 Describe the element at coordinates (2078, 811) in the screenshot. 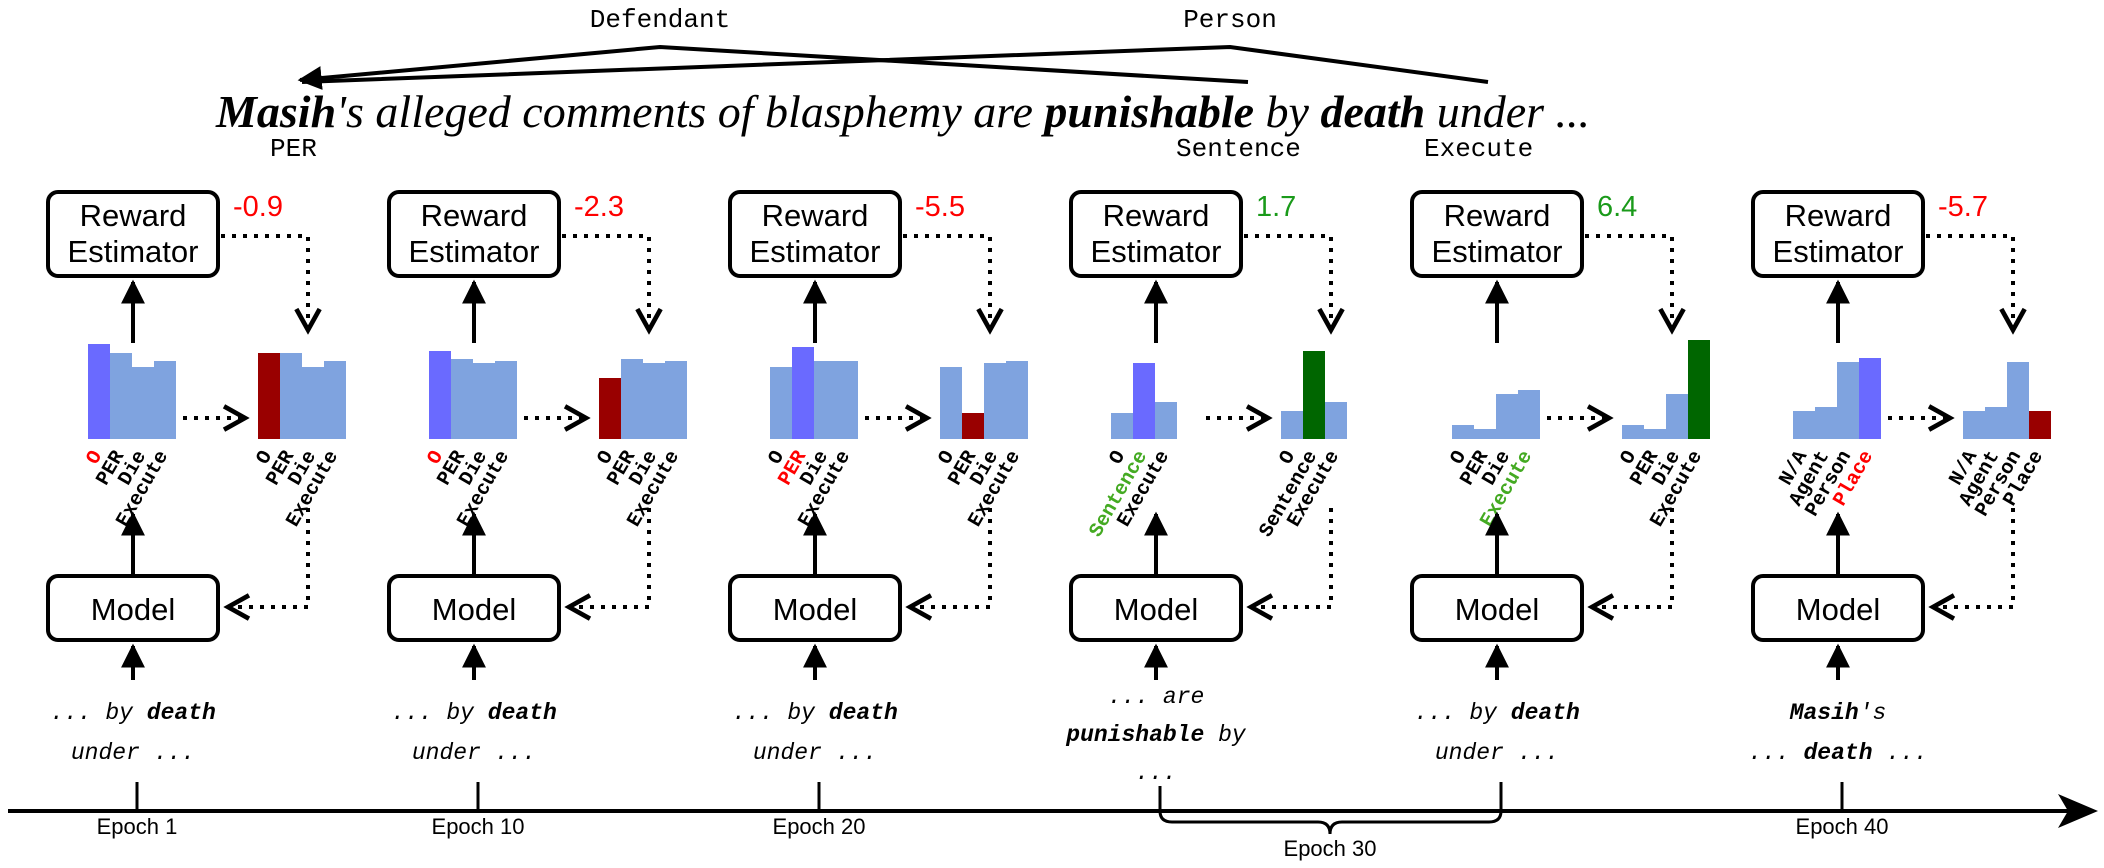

I see `timeline-arrow-head` at that location.